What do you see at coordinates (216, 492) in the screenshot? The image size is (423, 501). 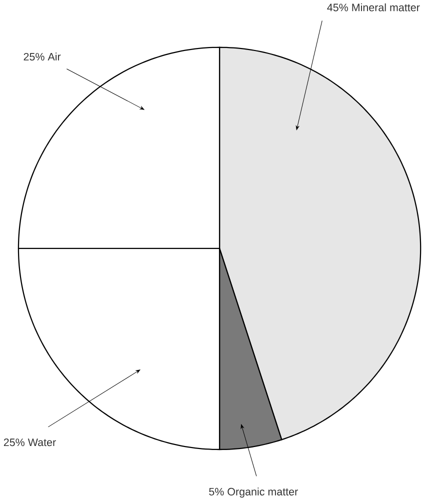 I see `data-label: 5%` at bounding box center [216, 492].